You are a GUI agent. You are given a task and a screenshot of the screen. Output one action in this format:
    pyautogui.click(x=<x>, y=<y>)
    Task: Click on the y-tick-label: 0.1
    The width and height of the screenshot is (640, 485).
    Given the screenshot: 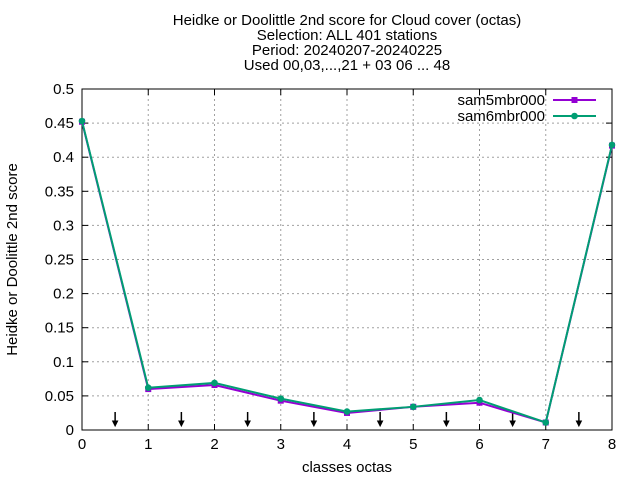 What is the action you would take?
    pyautogui.click(x=63, y=362)
    